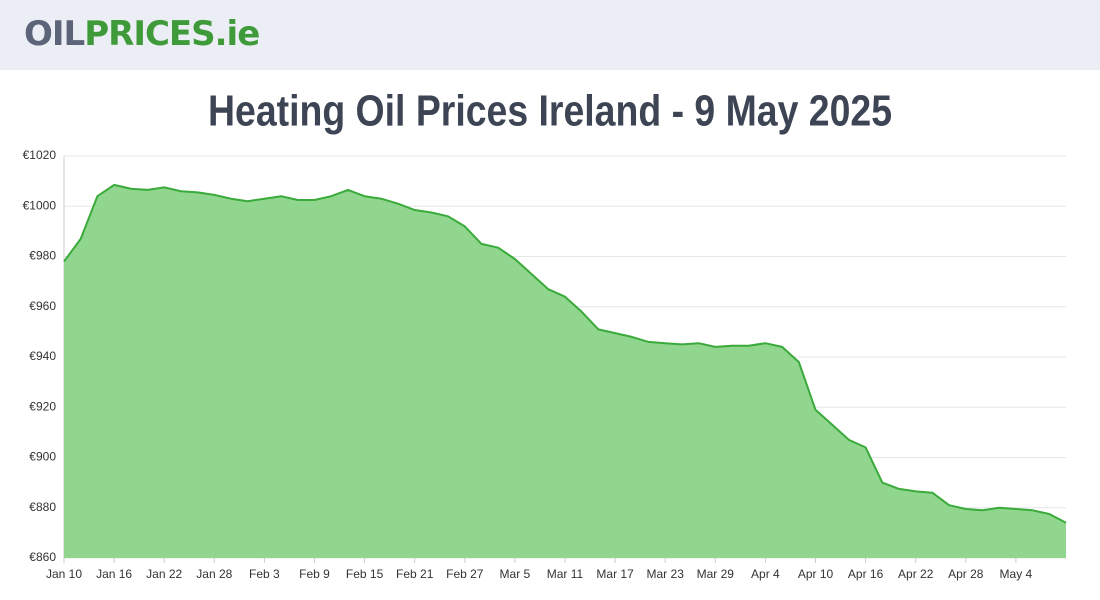 Image resolution: width=1100 pixels, height=600 pixels. What do you see at coordinates (550, 35) in the screenshot?
I see `header: OILPRICES.ie` at bounding box center [550, 35].